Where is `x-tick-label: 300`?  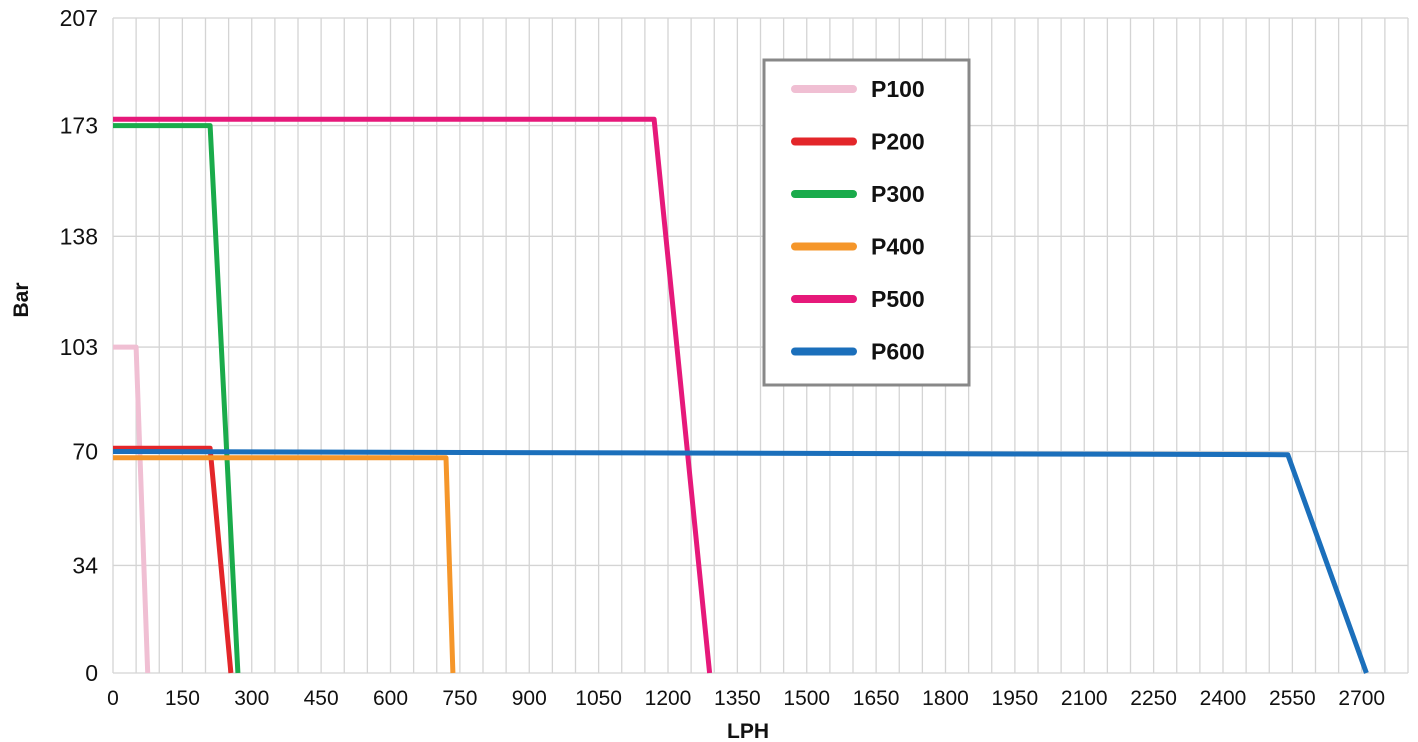
x-tick-label: 300 is located at coordinates (251, 698).